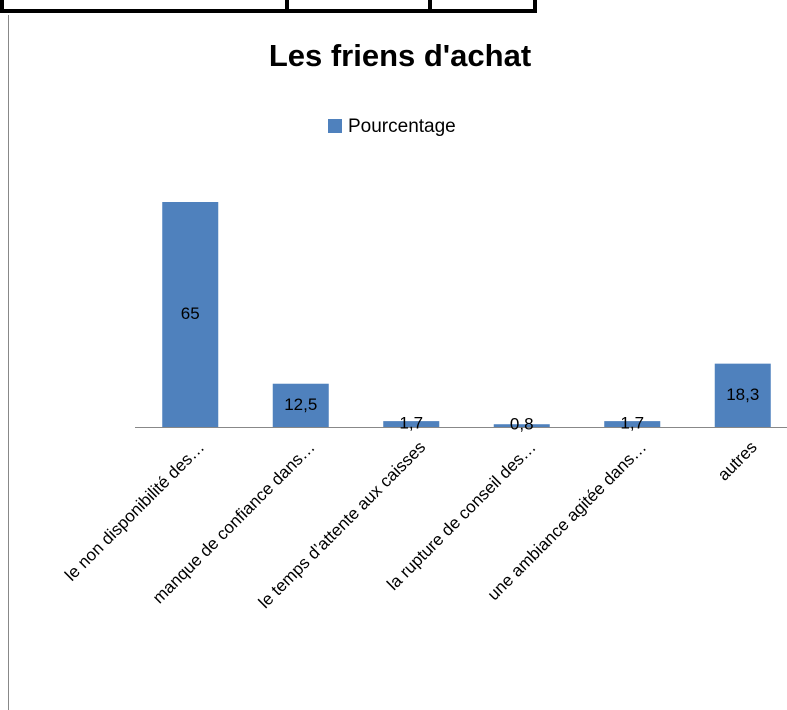 Image resolution: width=787 pixels, height=710 pixels. What do you see at coordinates (335, 126) in the screenshot?
I see `legend-swatch` at bounding box center [335, 126].